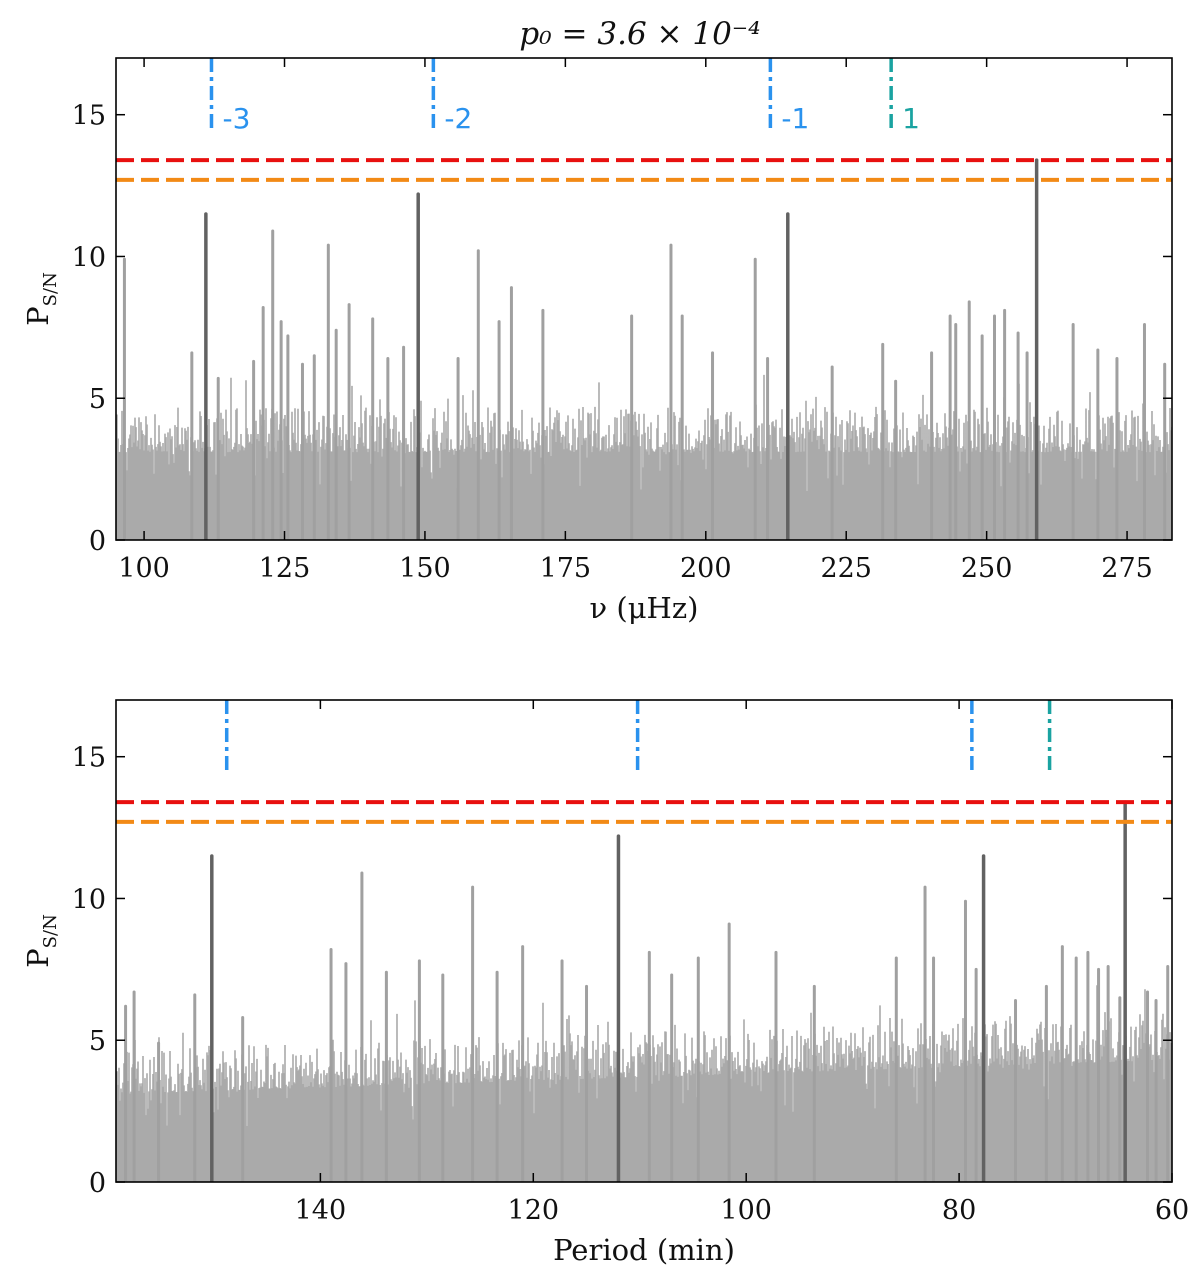  What do you see at coordinates (534, 1210) in the screenshot?
I see `x-tick-label: 120` at bounding box center [534, 1210].